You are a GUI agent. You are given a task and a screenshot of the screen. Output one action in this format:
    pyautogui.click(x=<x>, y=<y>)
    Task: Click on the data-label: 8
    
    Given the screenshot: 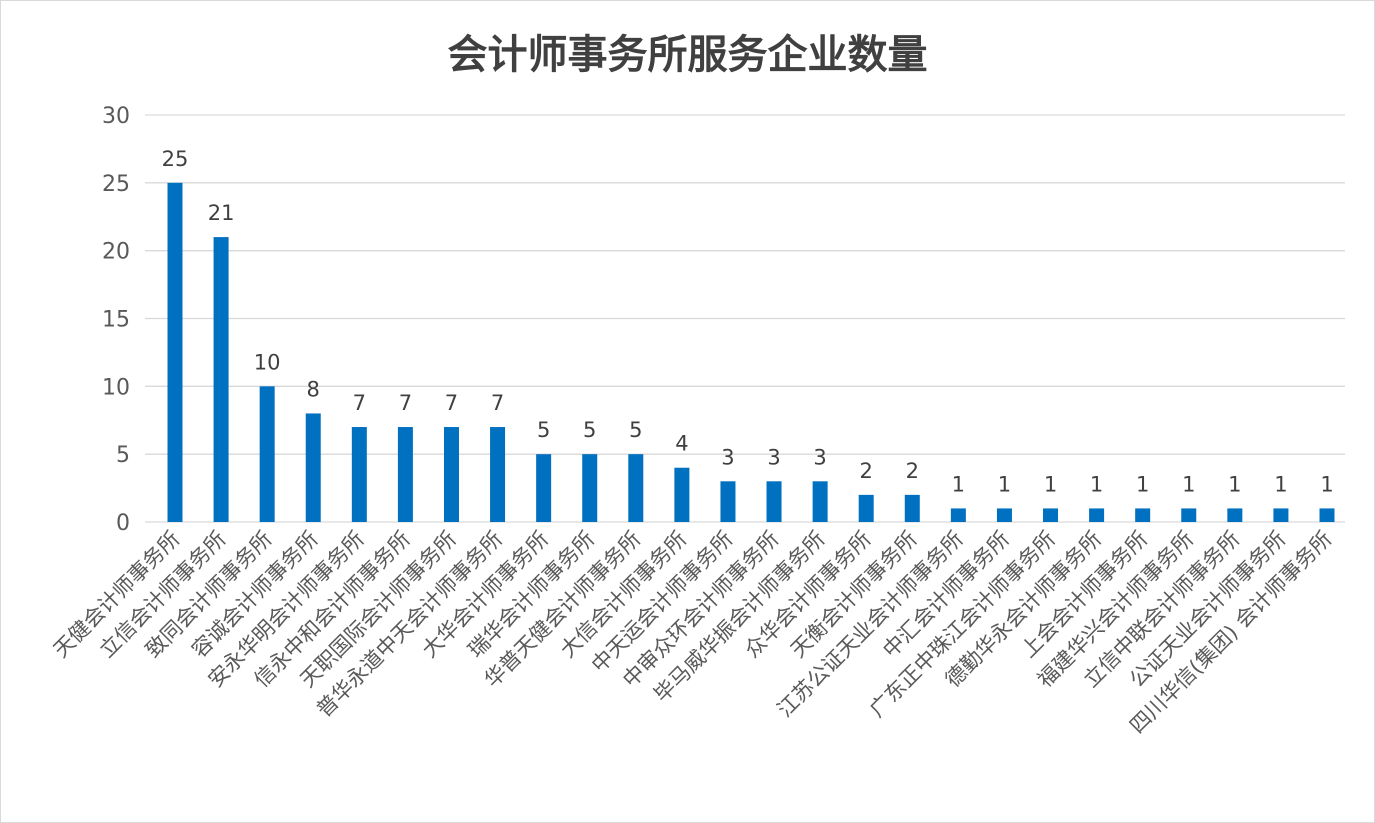 What is the action you would take?
    pyautogui.click(x=313, y=389)
    